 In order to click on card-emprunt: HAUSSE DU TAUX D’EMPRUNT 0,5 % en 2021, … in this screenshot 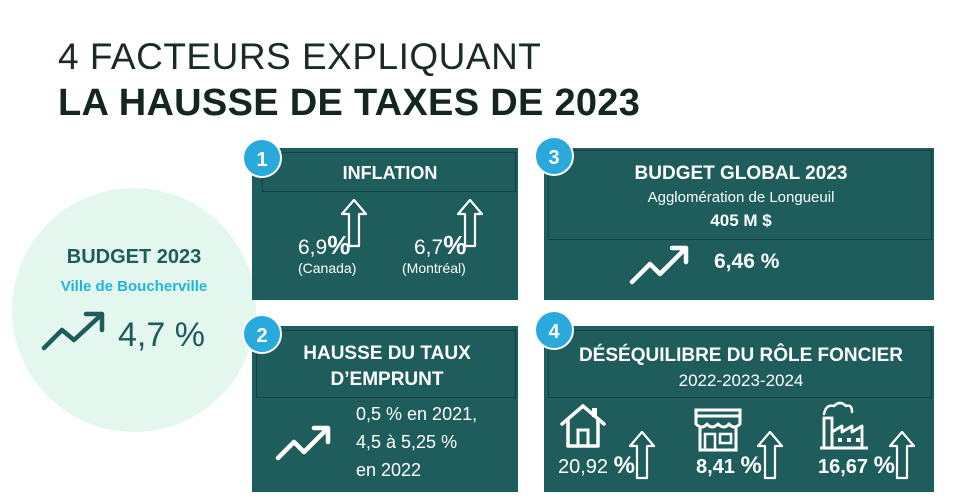, I will do `click(385, 409)`.